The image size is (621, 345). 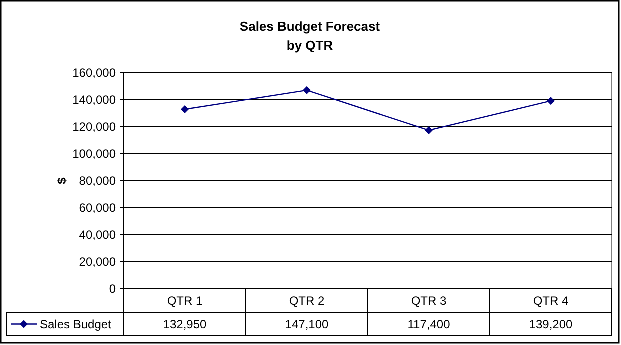 What do you see at coordinates (429, 325) in the screenshot?
I see `data-label: 117,400` at bounding box center [429, 325].